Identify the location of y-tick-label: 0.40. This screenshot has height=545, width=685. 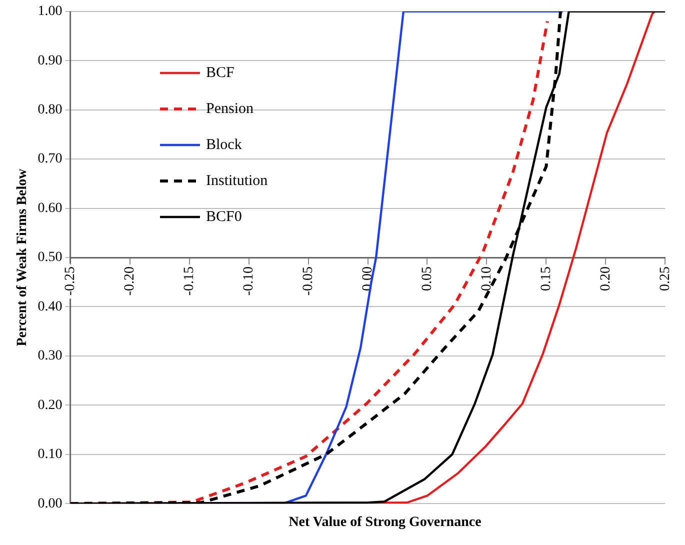
(50, 306).